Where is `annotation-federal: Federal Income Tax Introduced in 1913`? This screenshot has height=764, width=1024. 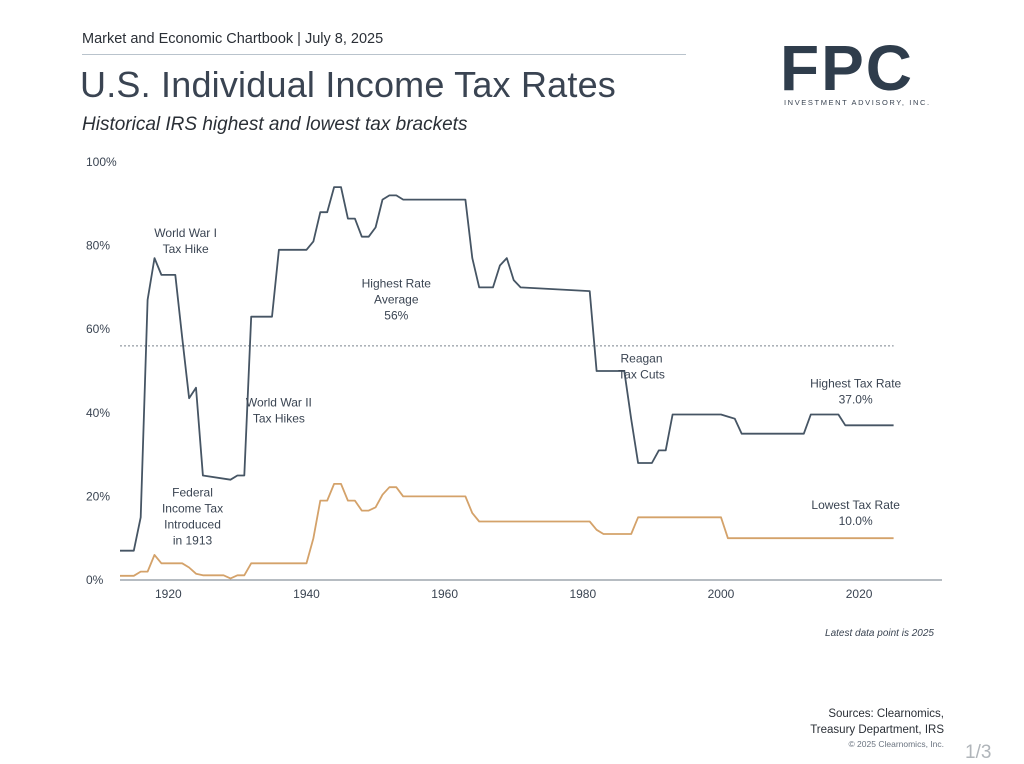 annotation-federal: Federal Income Tax Introduced in 1913 is located at coordinates (192, 516).